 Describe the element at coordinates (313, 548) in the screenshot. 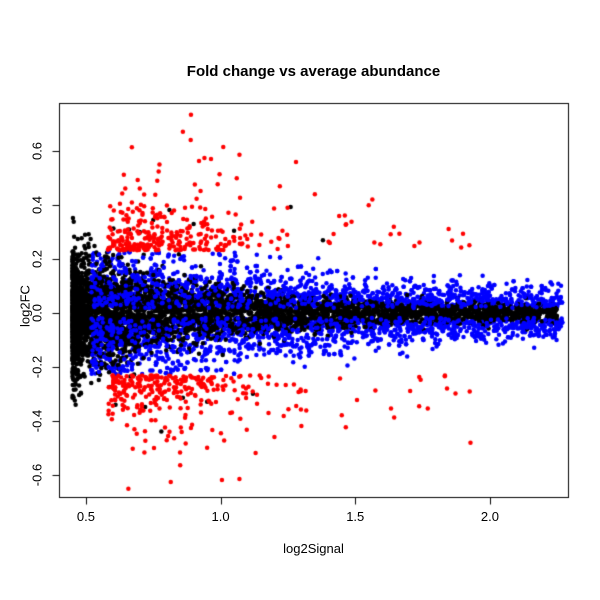

I see `x-axis-label: log2Signal` at that location.